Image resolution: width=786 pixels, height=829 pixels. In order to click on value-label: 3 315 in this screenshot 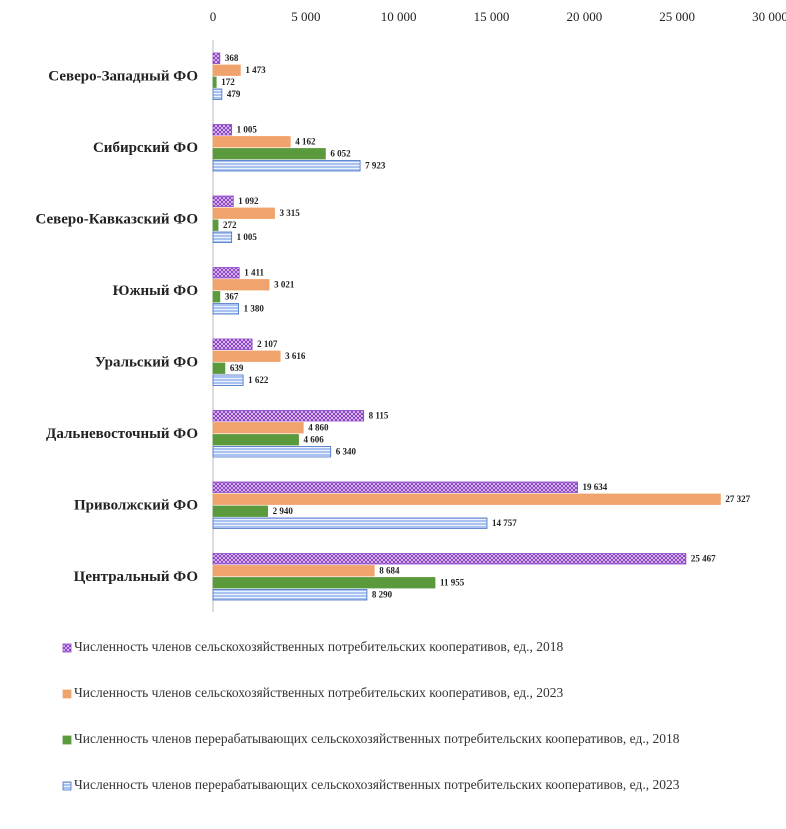, I will do `click(290, 213)`.